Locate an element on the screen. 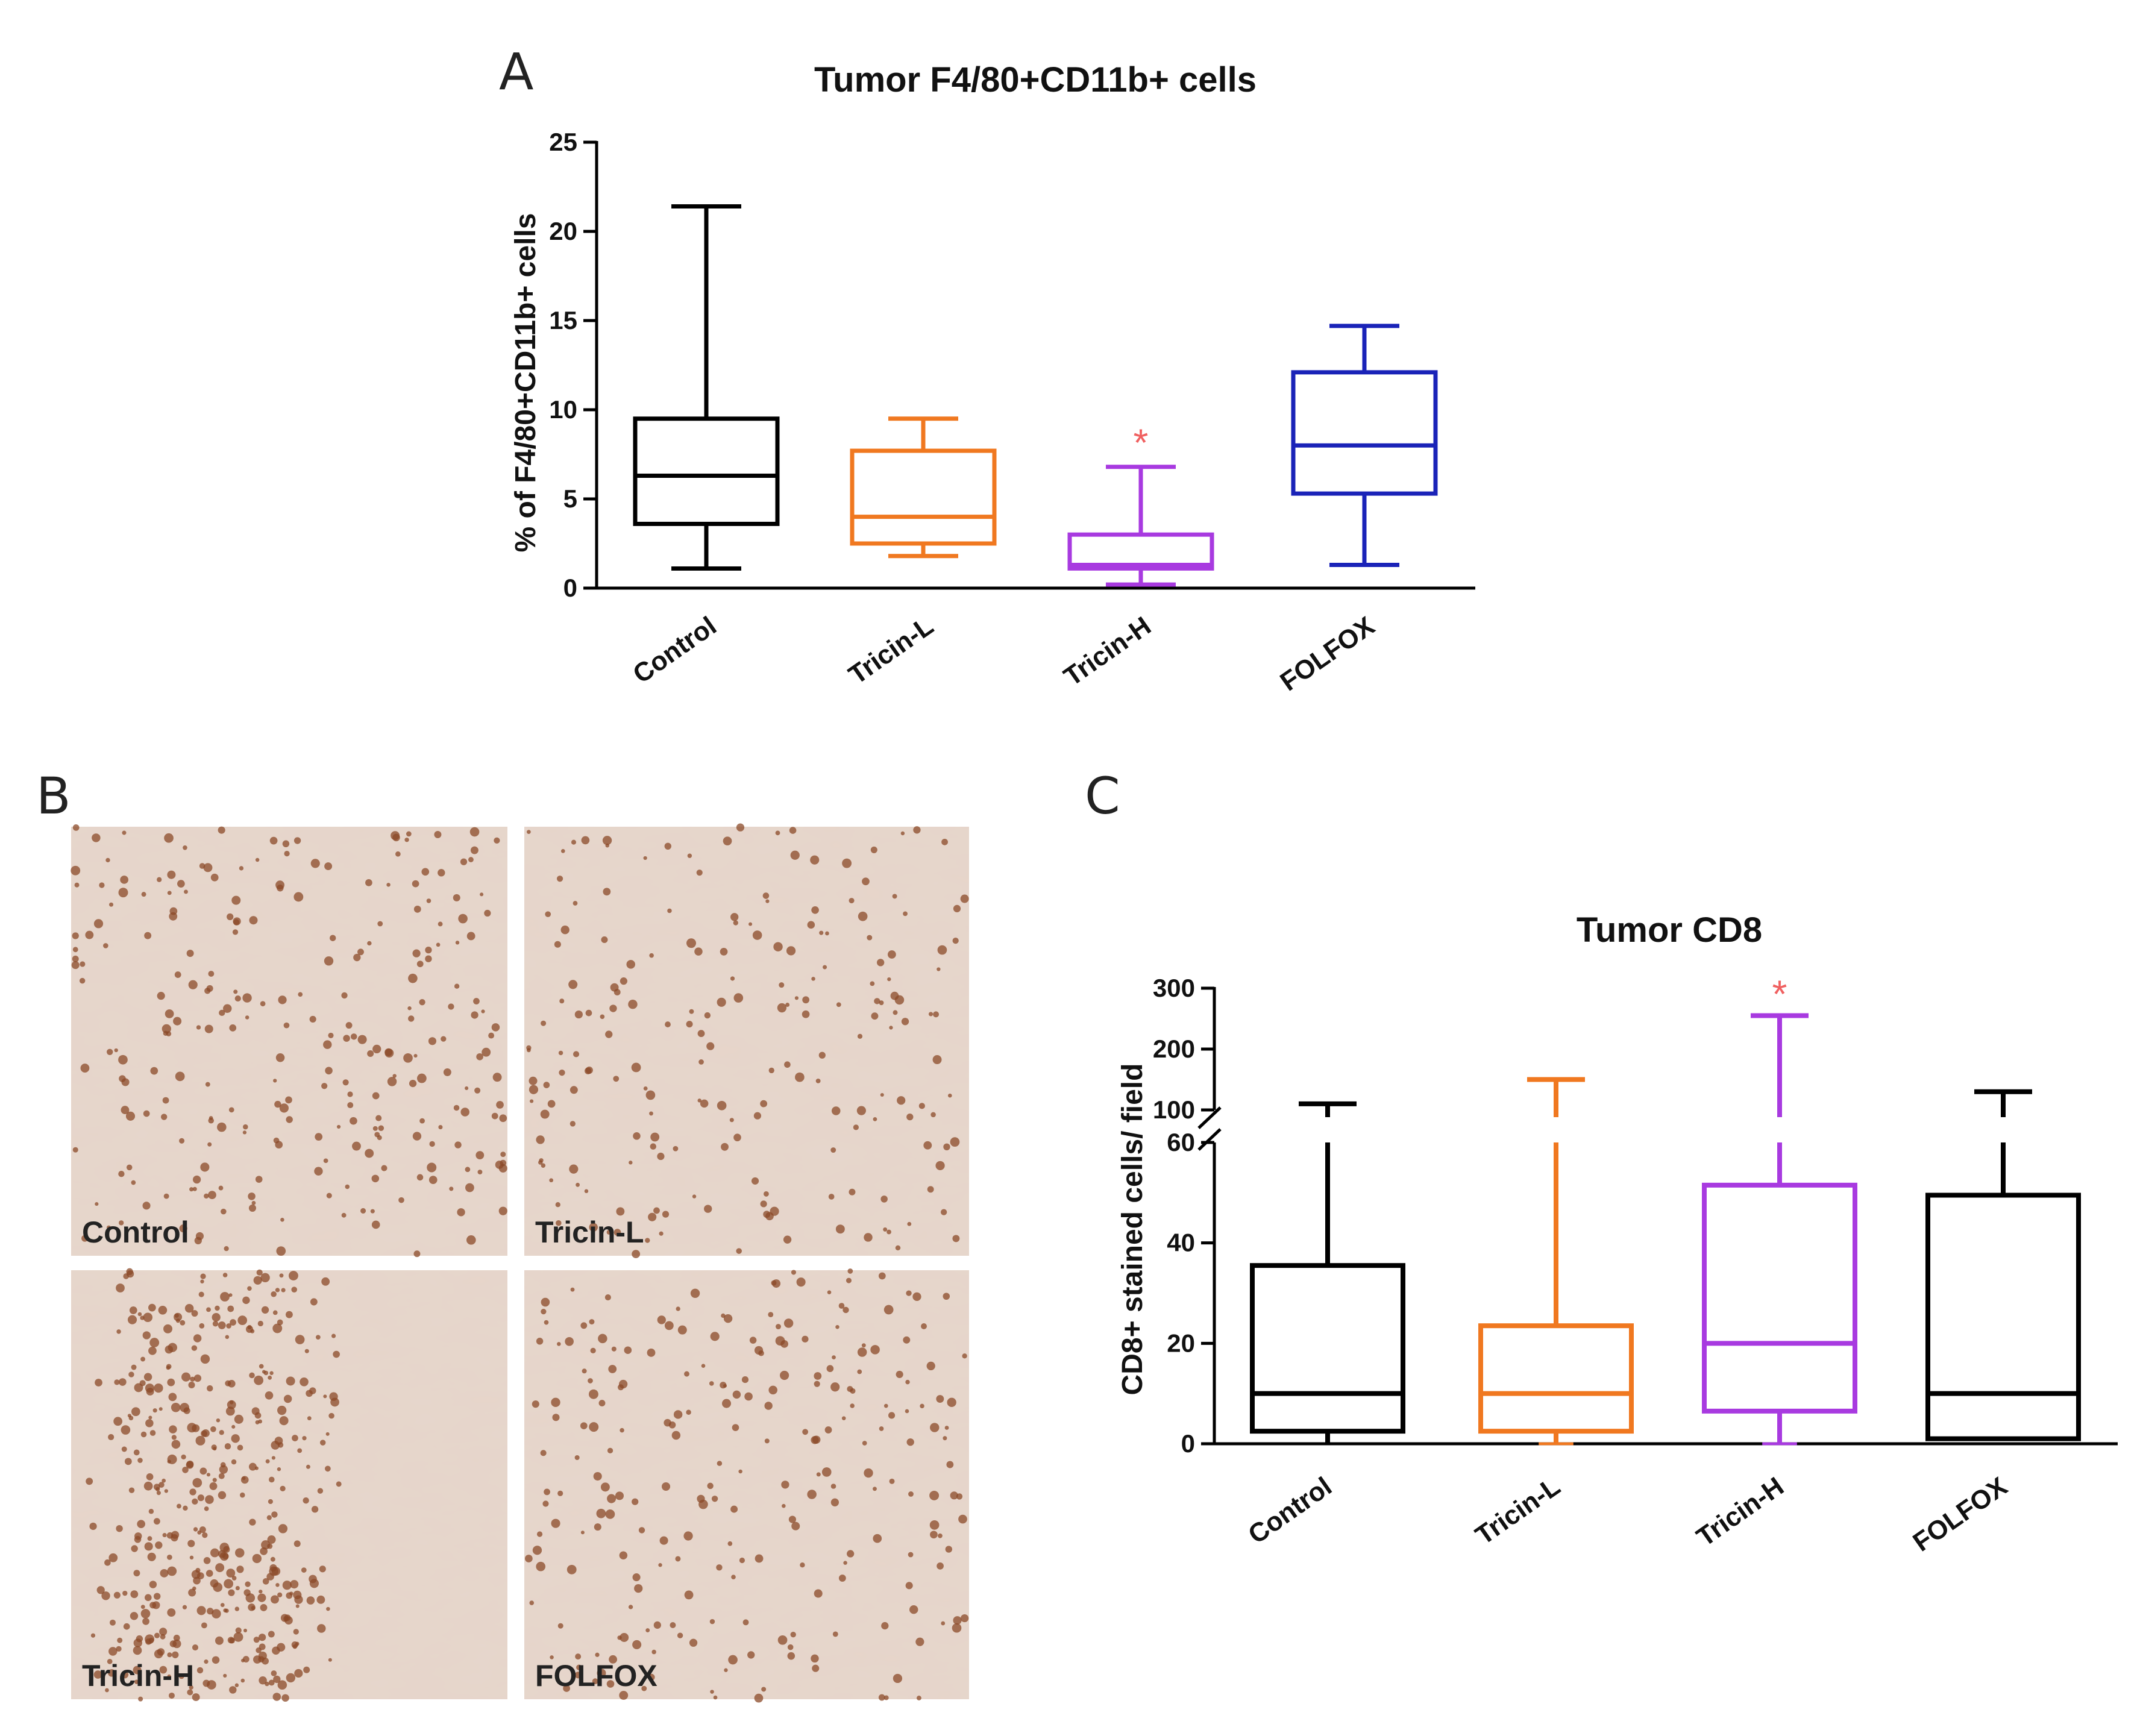  micrograph-label: Control is located at coordinates (135, 1232).